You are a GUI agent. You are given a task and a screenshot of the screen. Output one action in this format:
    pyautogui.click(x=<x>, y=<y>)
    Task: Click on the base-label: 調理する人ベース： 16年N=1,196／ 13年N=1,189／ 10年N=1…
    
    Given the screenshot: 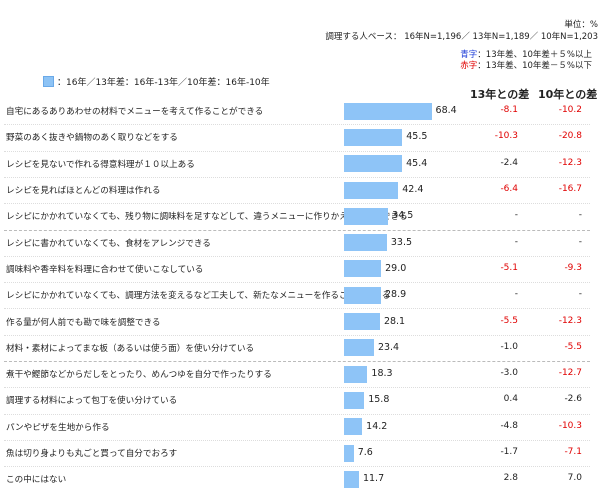 What is the action you would take?
    pyautogui.click(x=461, y=37)
    